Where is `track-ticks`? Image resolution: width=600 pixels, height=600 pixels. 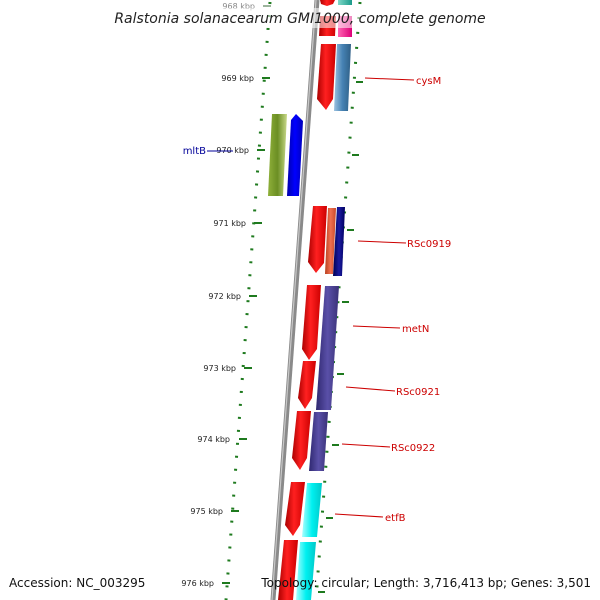
track-ticks is located at coordinates (340, 337).